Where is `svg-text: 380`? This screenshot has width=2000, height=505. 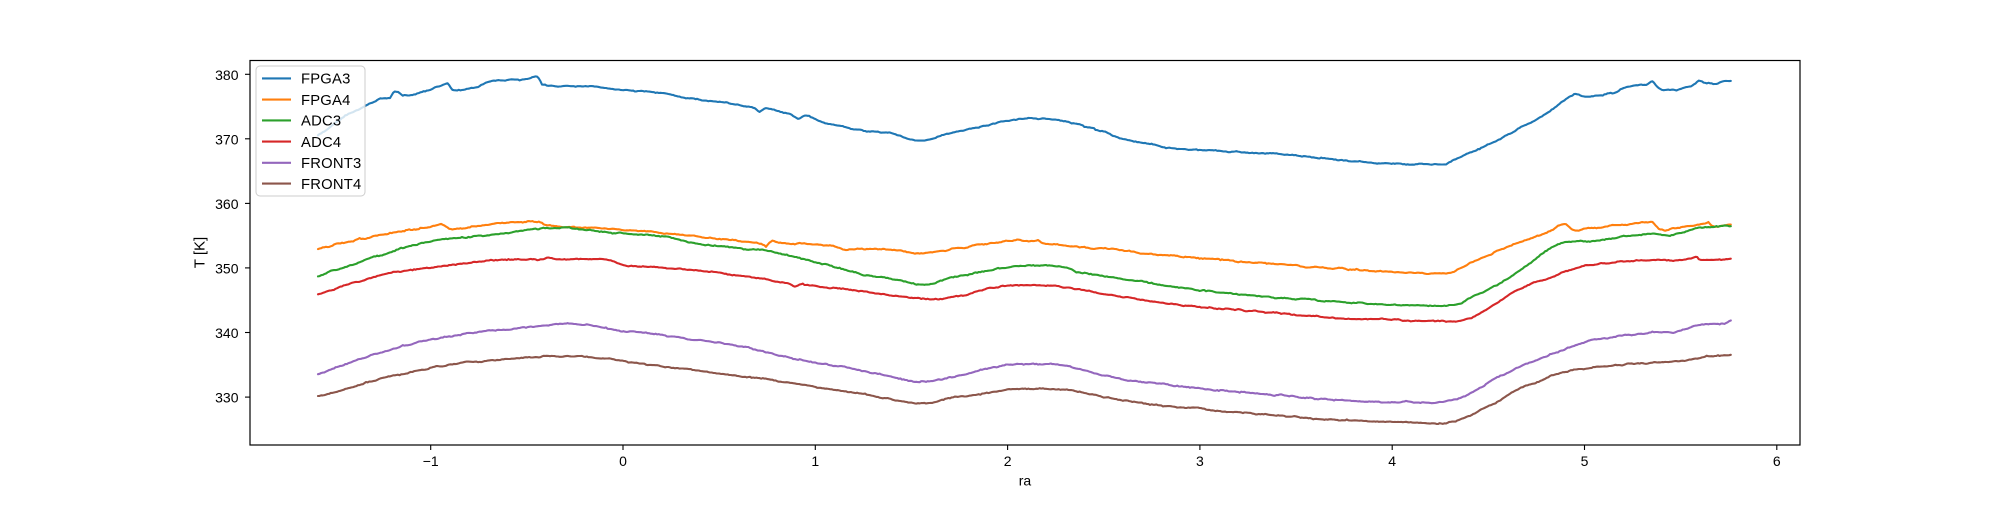
svg-text: 380 is located at coordinates (227, 75).